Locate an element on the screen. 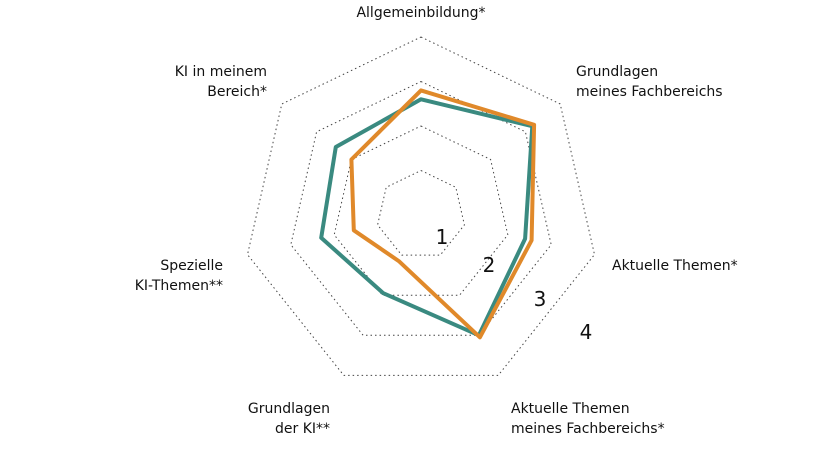 This screenshot has width=836, height=451. axis-label-line: meines Fachbereichs* is located at coordinates (588, 429).